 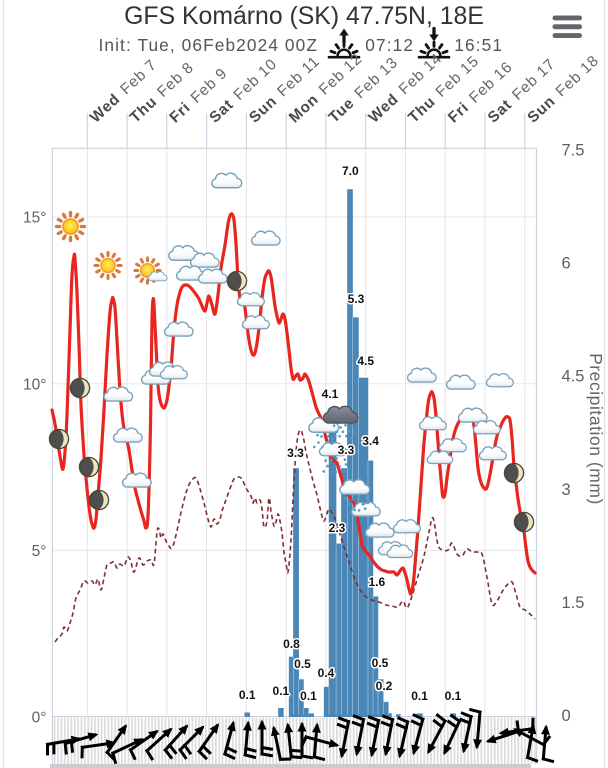 I want to click on svg-text: 16:51, so click(x=478, y=45).